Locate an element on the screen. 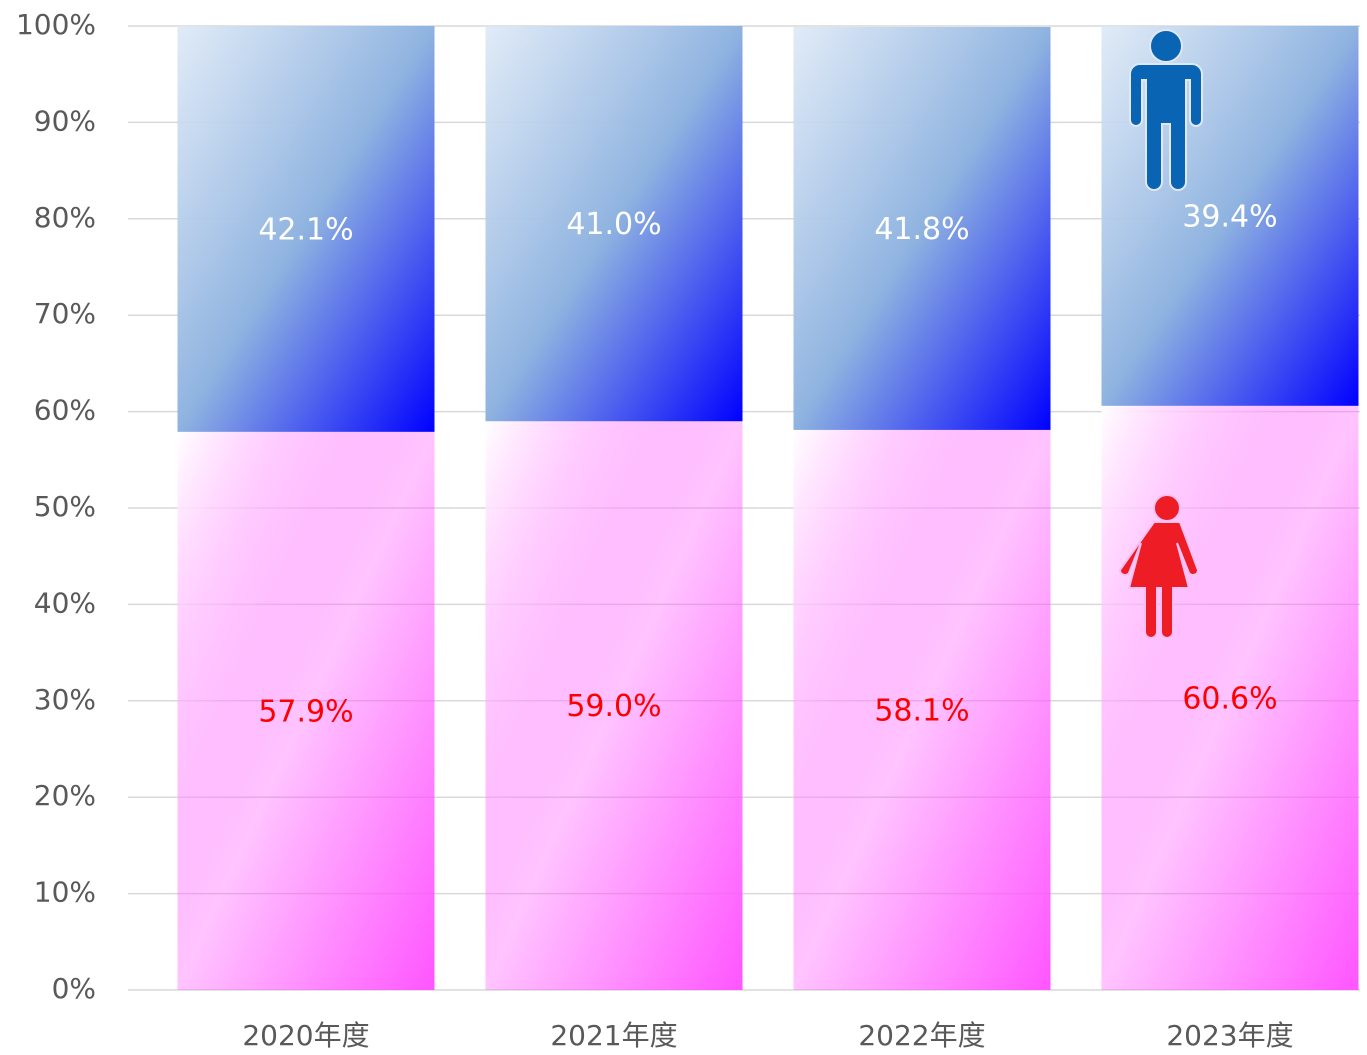  y-tick-label: 60% is located at coordinates (65, 410).